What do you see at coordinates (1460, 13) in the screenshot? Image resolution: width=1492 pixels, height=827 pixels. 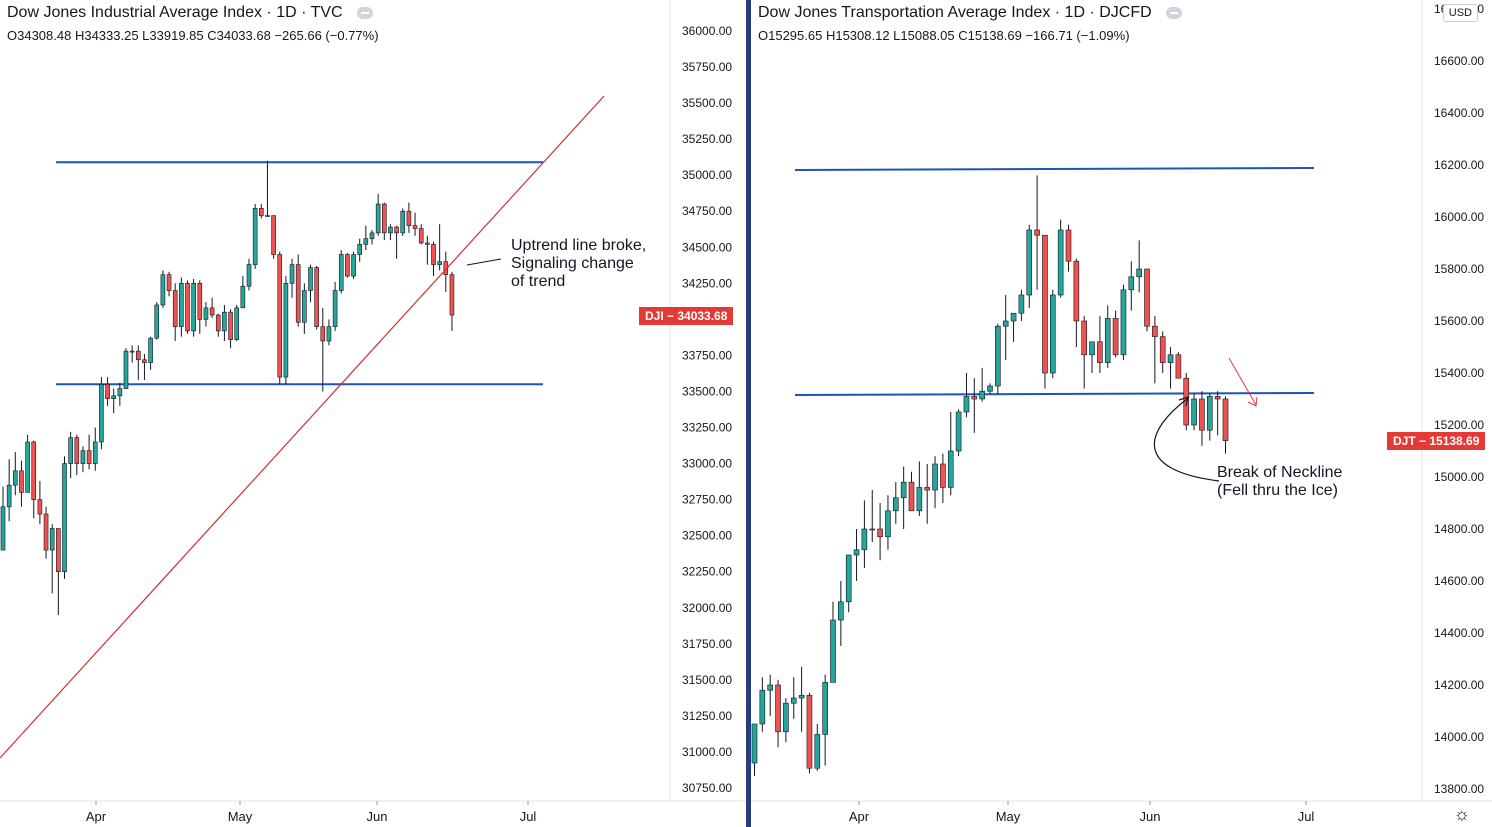 I see `currency-button: USD` at bounding box center [1460, 13].